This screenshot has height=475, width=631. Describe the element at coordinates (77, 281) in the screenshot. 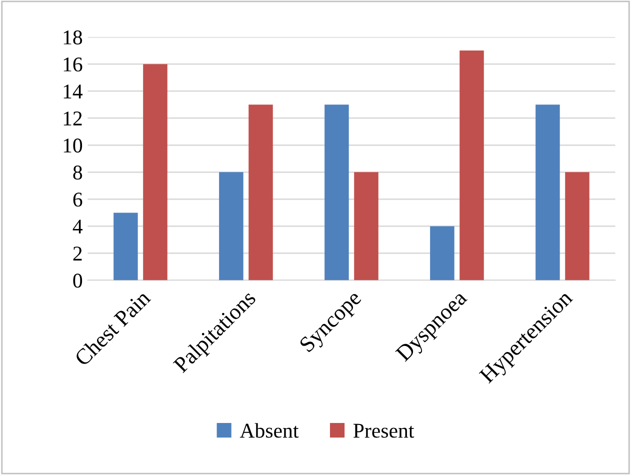

I see `y-tick-label: 0` at that location.